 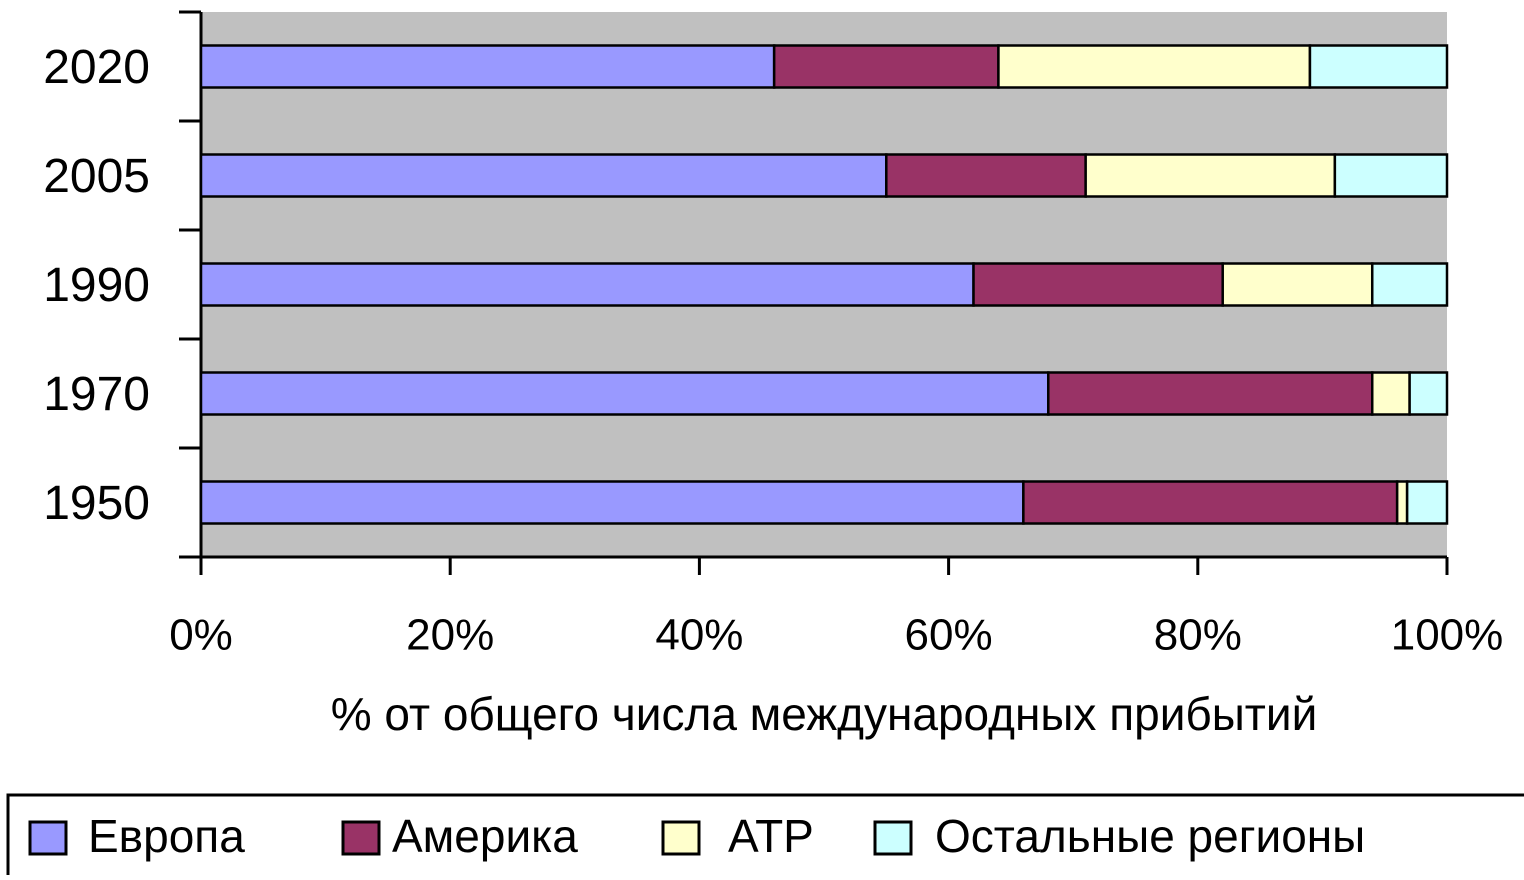 I want to click on x-tick-label: 80%, so click(x=1198, y=635).